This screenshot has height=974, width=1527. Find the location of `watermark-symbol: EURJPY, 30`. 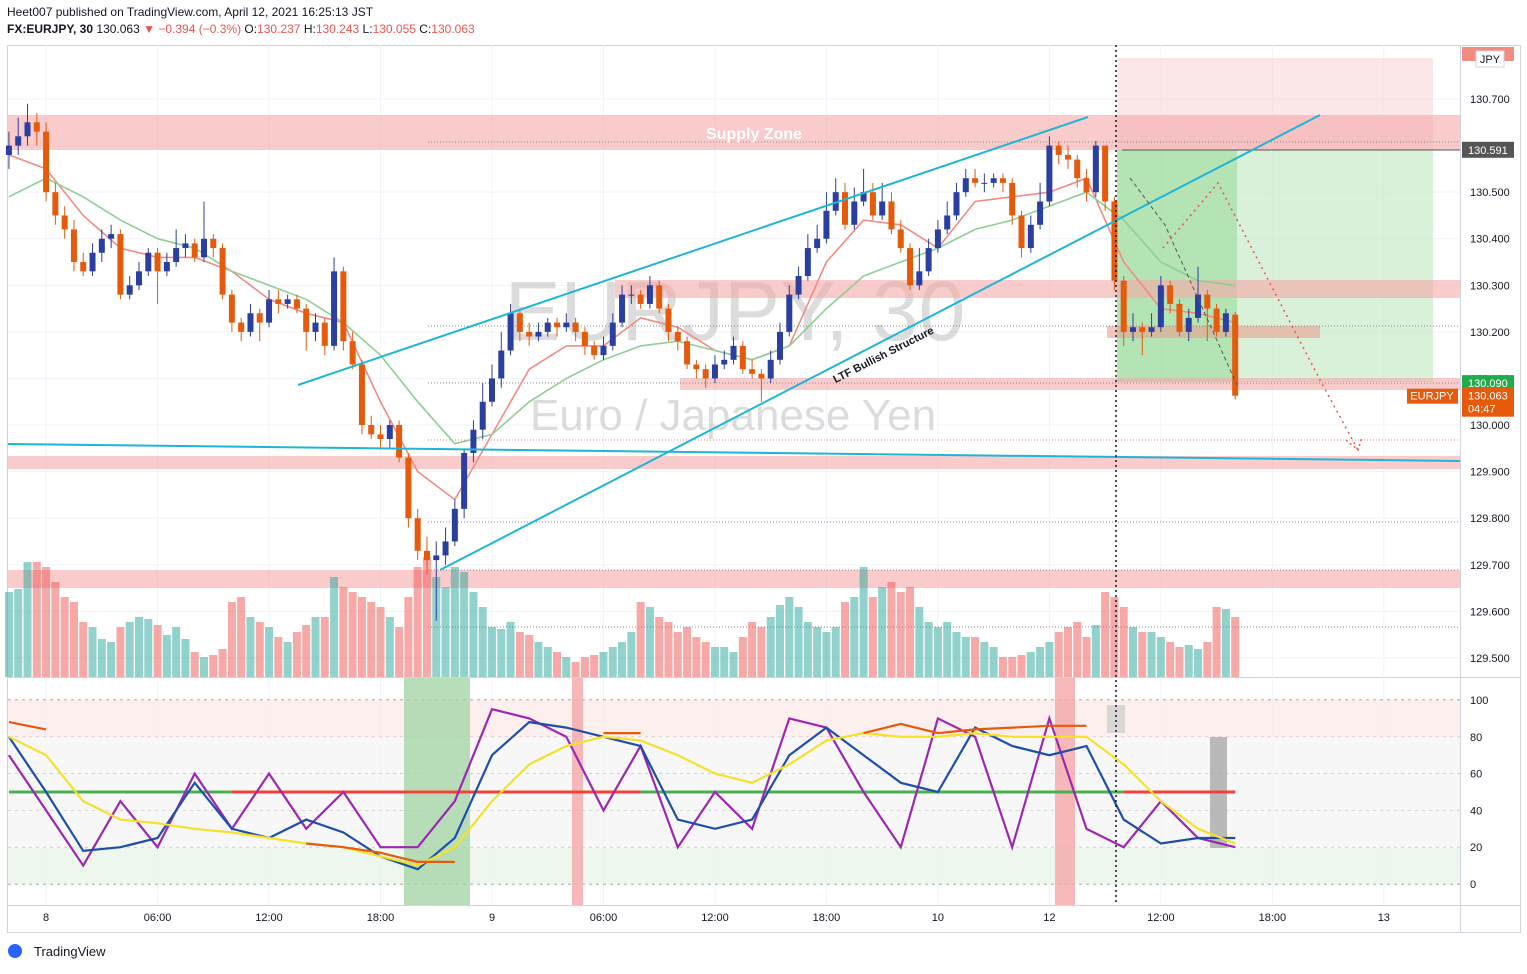

watermark-symbol: EURJPY, 30 is located at coordinates (735, 311).